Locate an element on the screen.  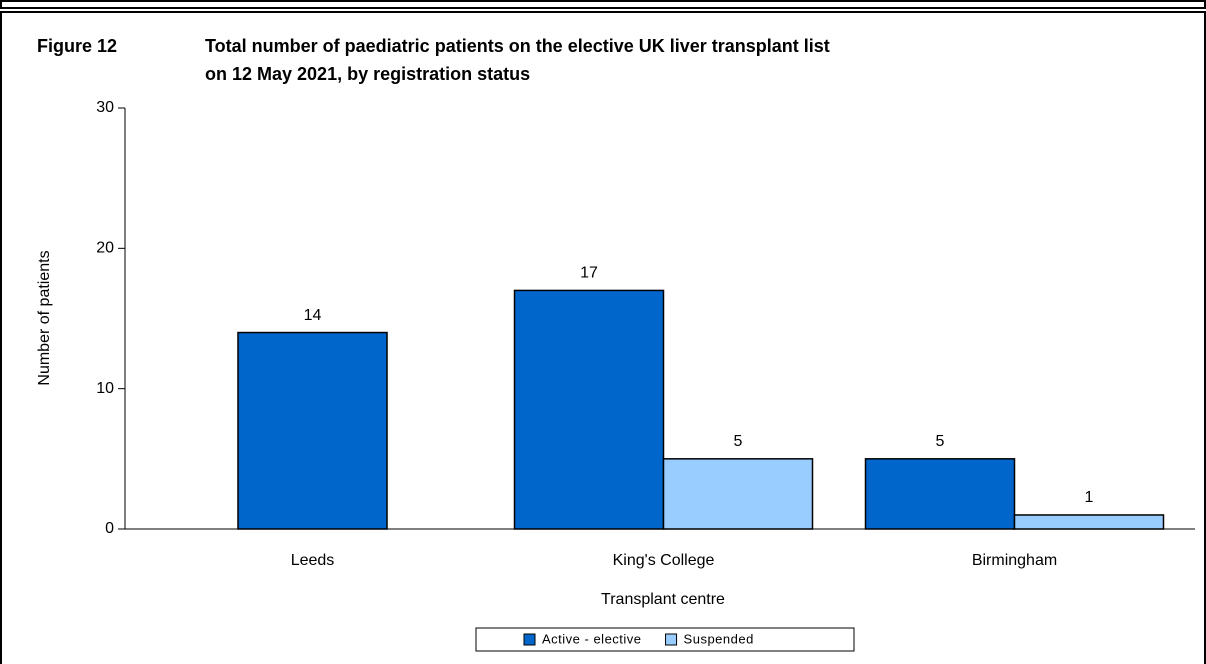
x-axis-label: Transplant centre is located at coordinates (663, 599).